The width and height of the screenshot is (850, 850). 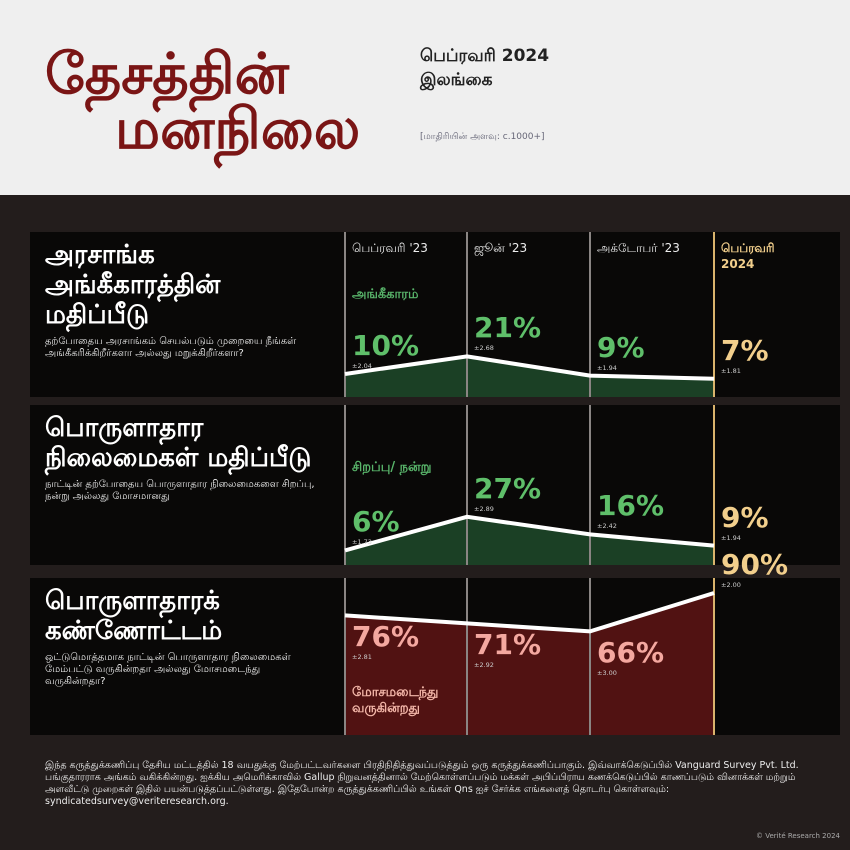 I want to click on column-header: அக்டோபர் '23, so click(x=638, y=248).